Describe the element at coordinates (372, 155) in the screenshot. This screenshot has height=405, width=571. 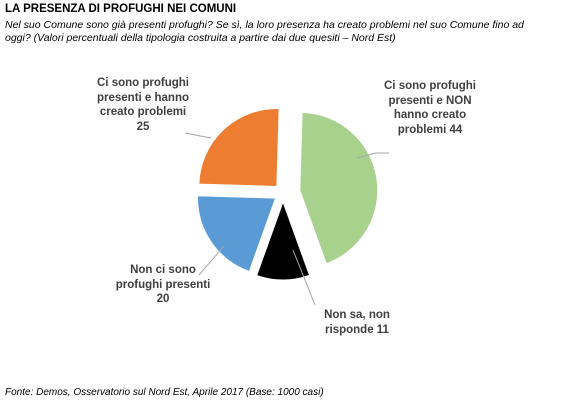
I see `leader-line-no-problems` at that location.